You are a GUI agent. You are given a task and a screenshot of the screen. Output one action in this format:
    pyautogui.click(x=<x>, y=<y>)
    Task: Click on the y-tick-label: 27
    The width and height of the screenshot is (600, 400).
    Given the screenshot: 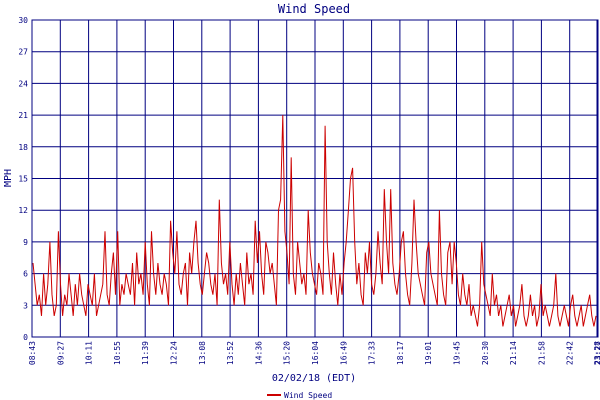 What is the action you would take?
    pyautogui.click(x=23, y=52)
    